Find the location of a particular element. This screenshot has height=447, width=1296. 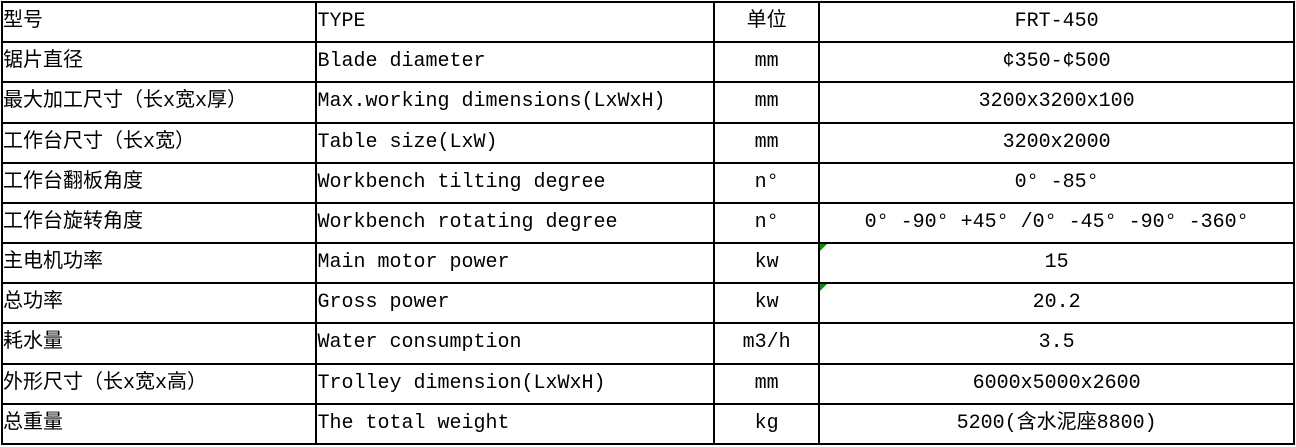

cell-value-trolley-dimension: 6000x5000x2600 is located at coordinates (1056, 383).